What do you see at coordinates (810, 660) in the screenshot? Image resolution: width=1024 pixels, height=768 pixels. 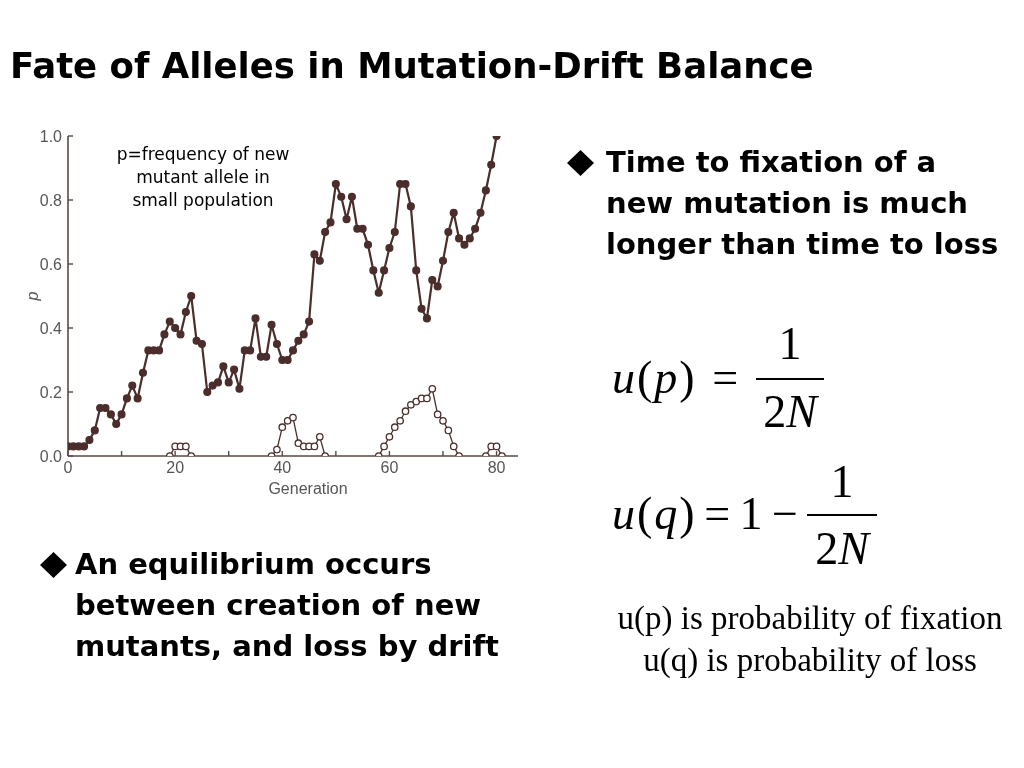 I see `text: u(q) is probability of loss` at bounding box center [810, 660].